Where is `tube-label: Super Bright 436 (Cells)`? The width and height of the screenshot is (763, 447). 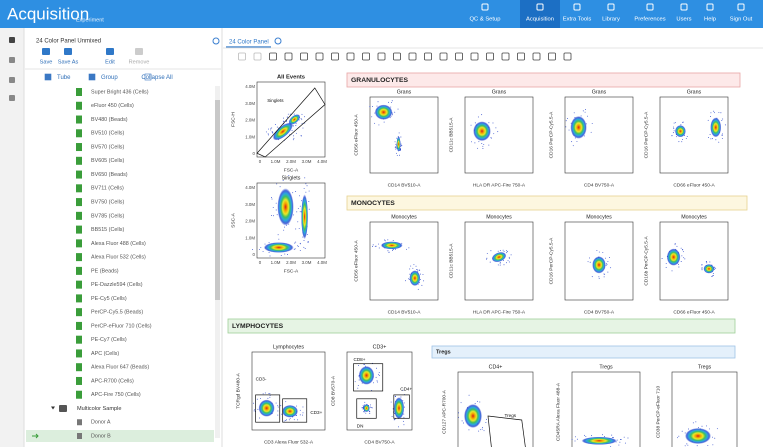
tube-label: Super Bright 436 (Cells) is located at coordinates (120, 92).